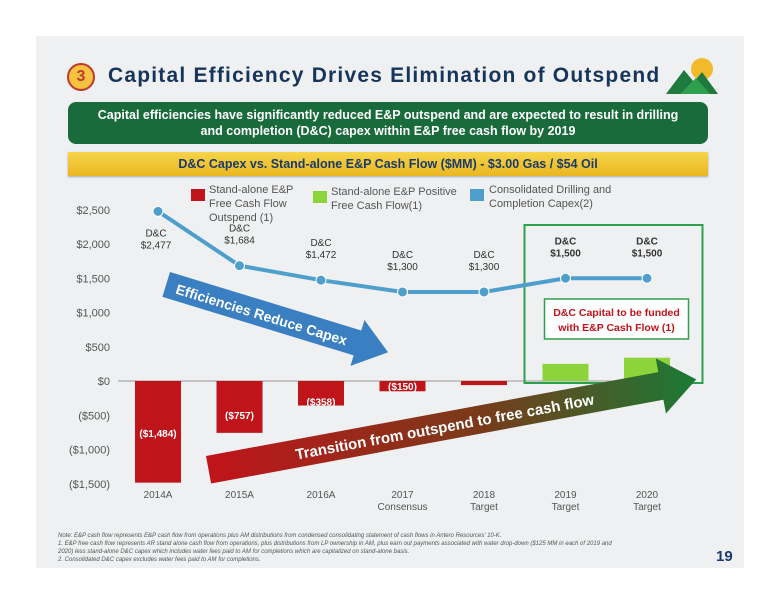 The image size is (776, 600). I want to click on section-badge: 3, so click(81, 77).